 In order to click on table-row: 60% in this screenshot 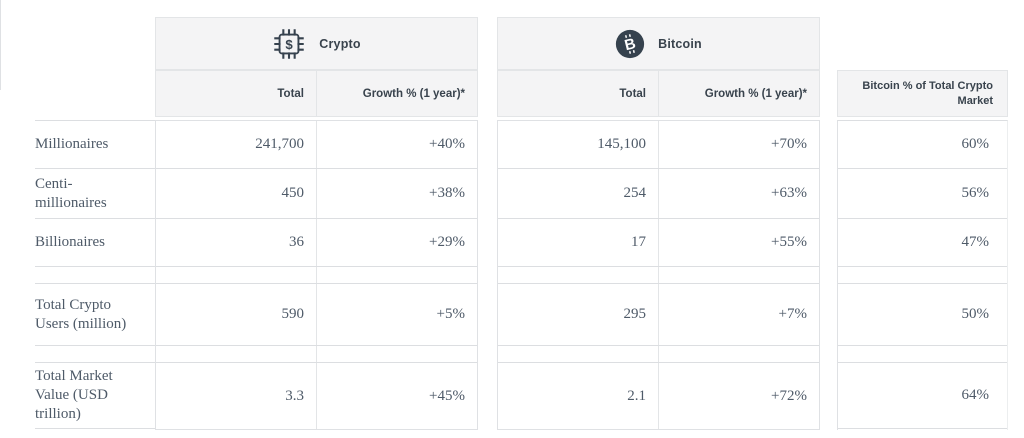, I will do `click(922, 145)`.